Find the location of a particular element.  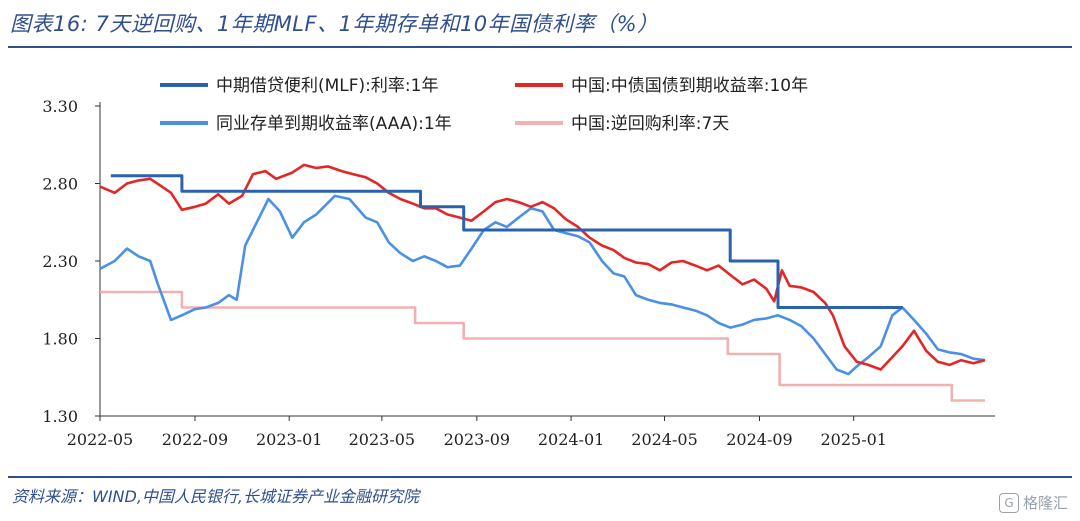

x-tick-label: 2024-01 is located at coordinates (571, 439).